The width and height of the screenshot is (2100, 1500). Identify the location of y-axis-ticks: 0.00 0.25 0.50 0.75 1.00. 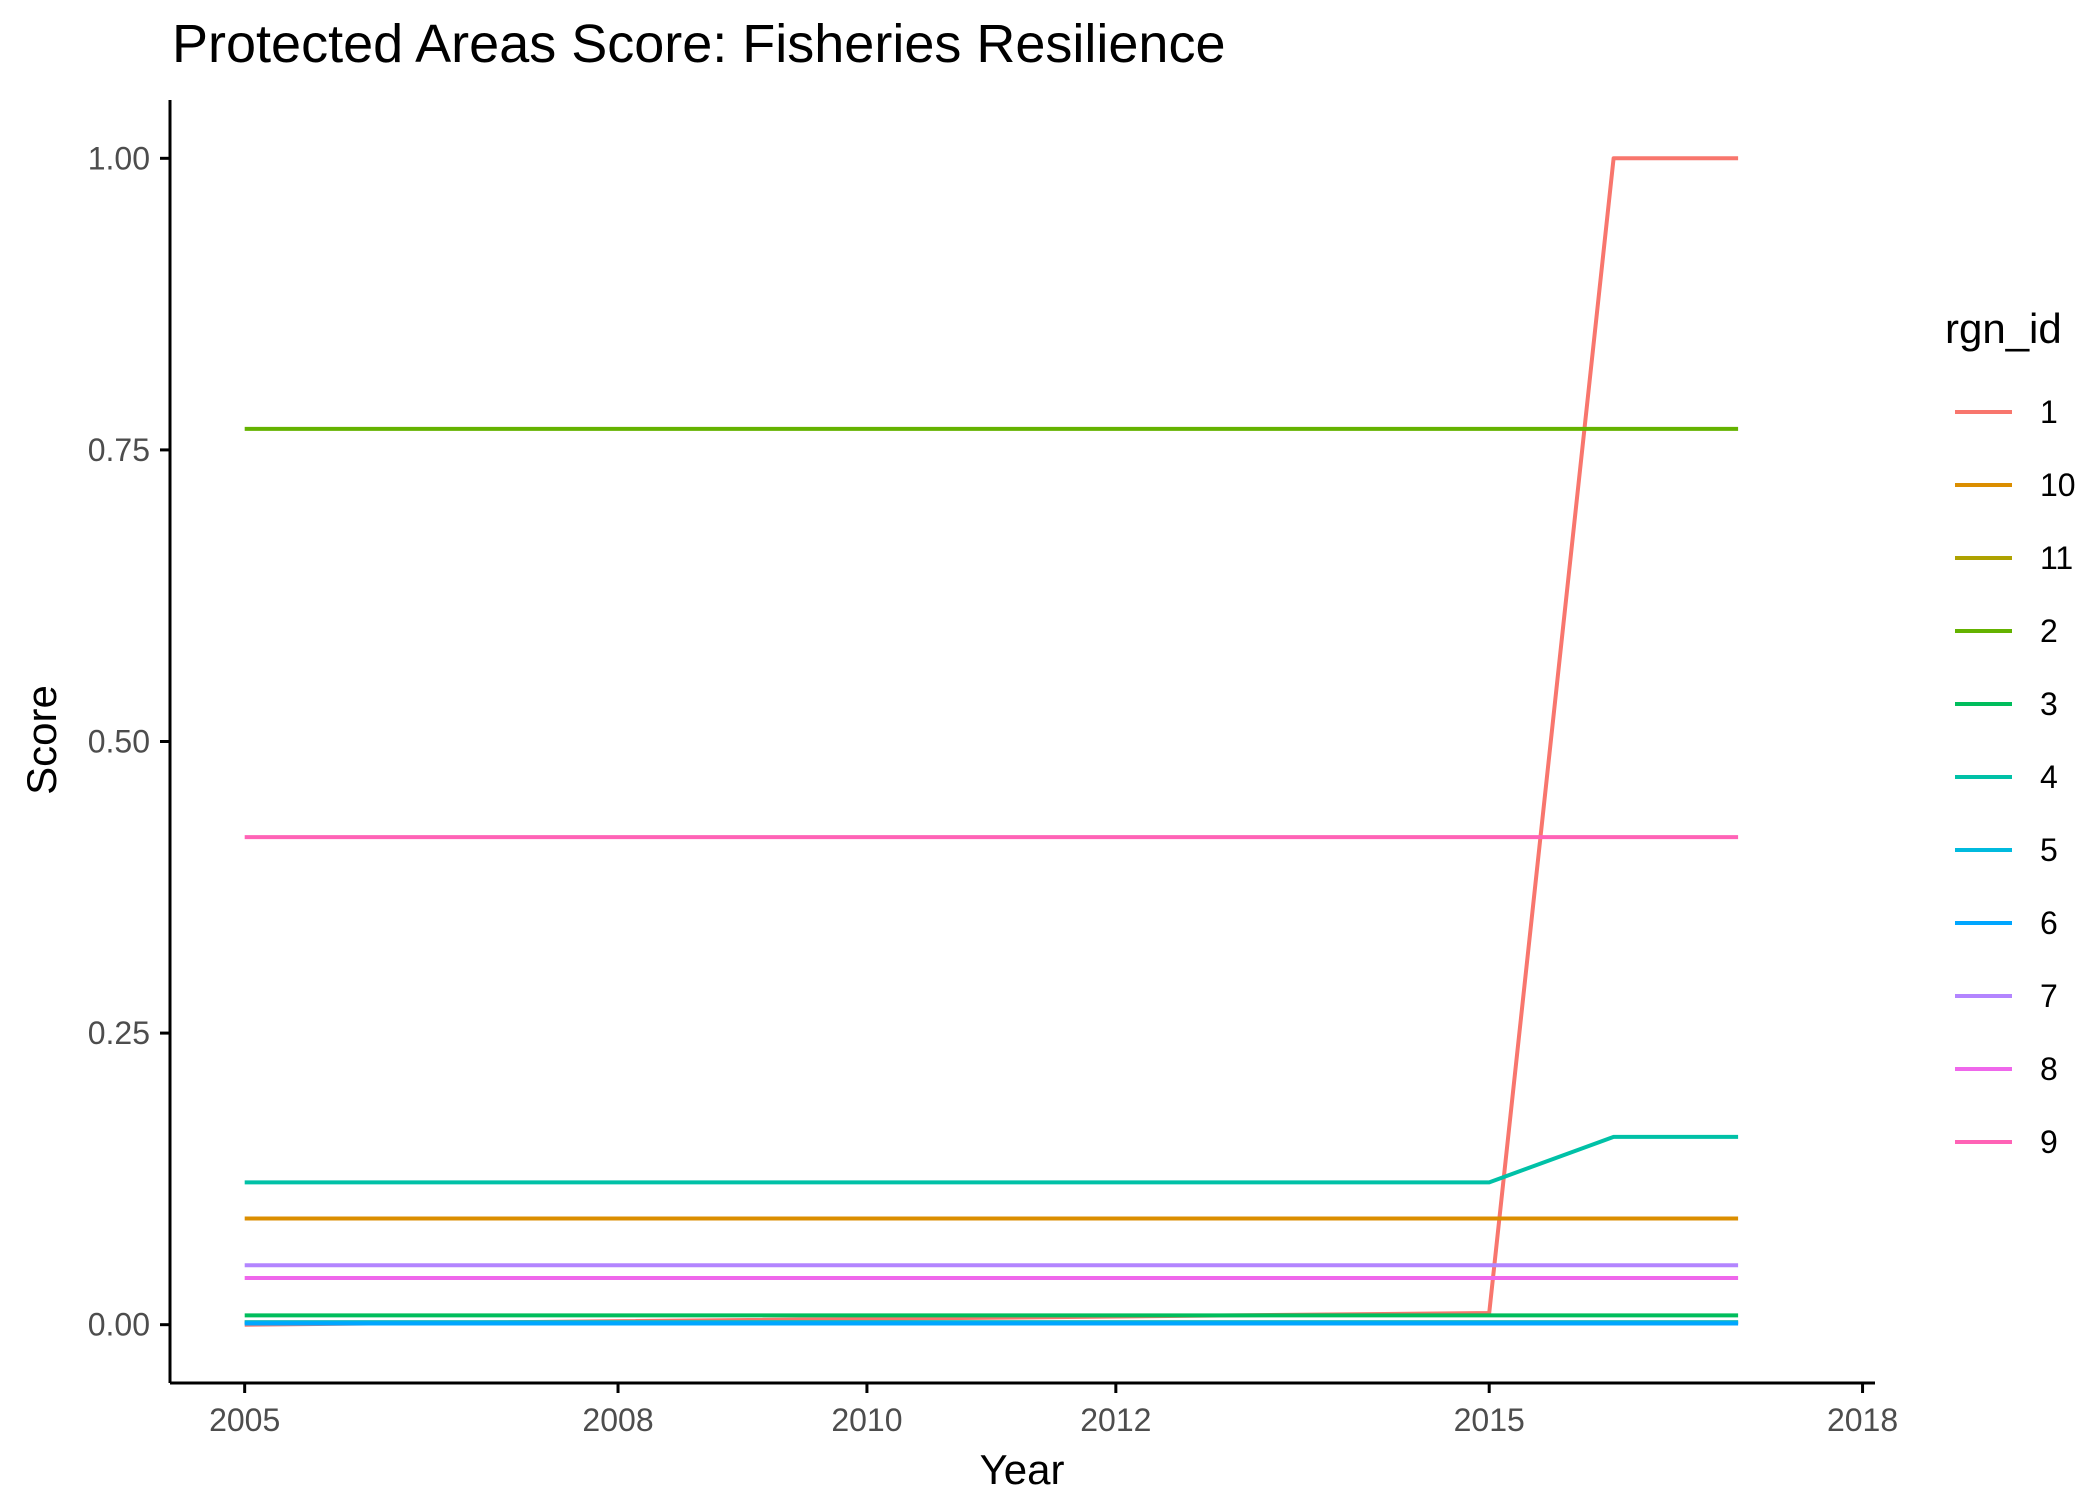
(129, 741).